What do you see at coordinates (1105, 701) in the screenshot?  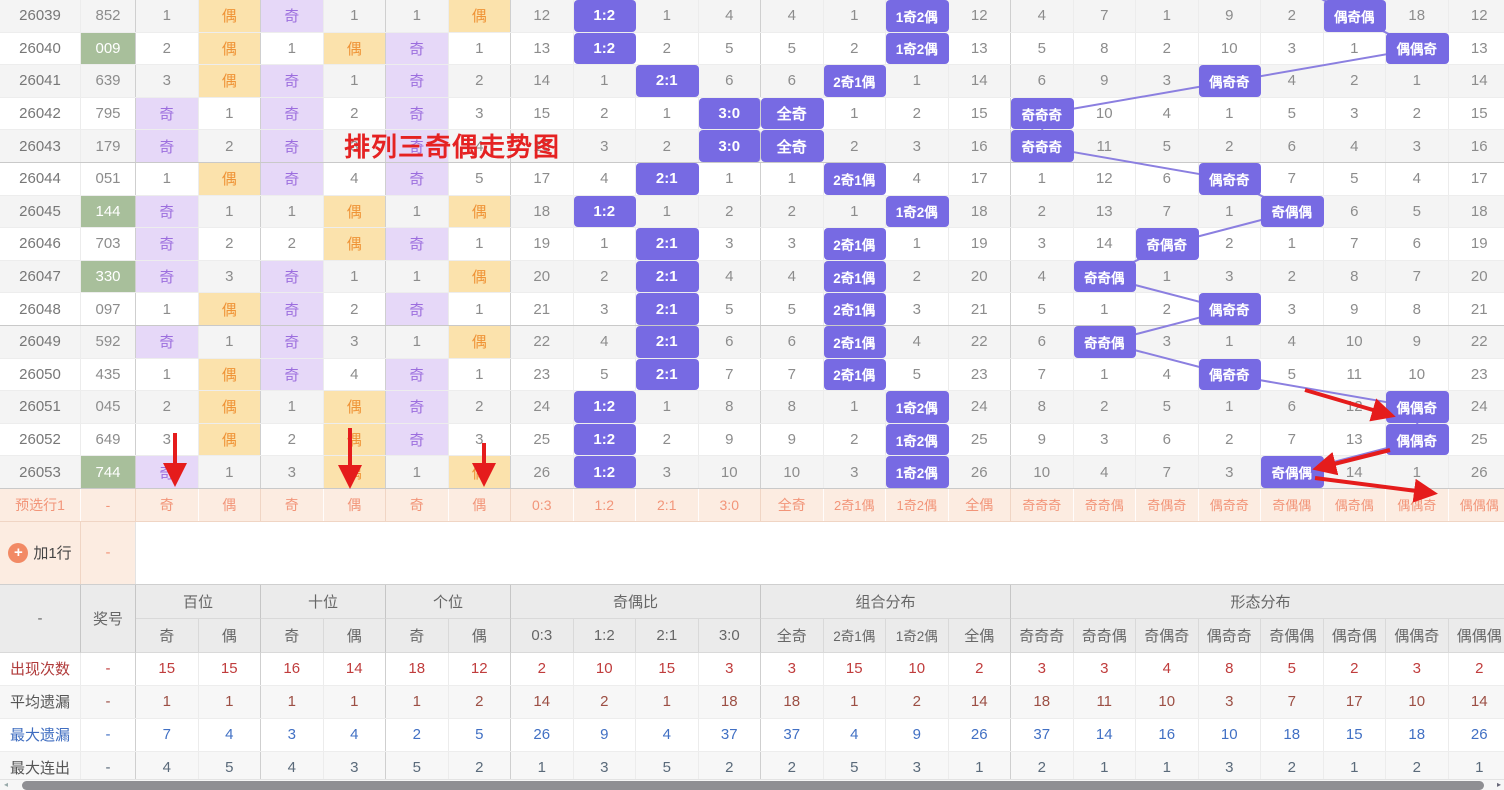 I see `stats-value-cell: 11` at bounding box center [1105, 701].